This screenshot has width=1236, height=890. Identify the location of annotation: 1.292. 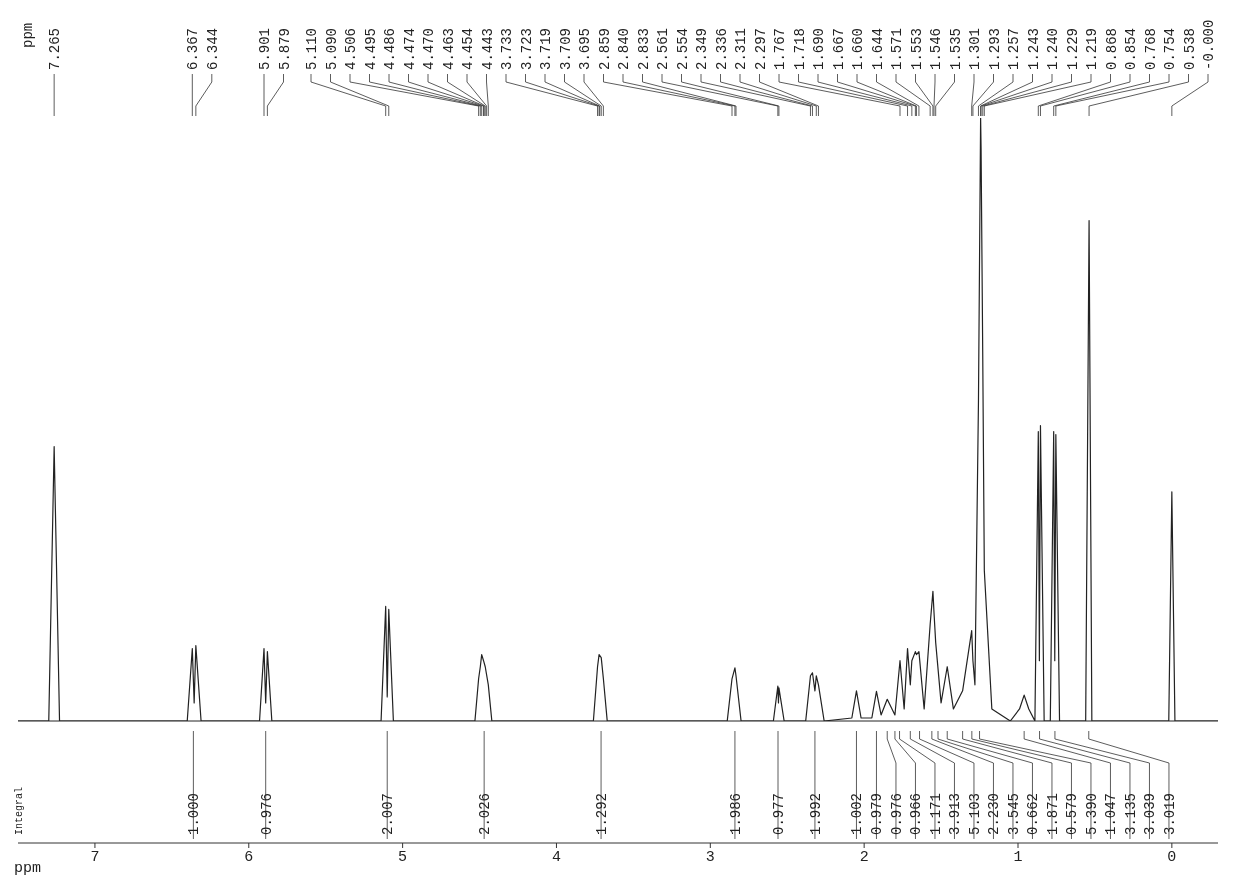
(602, 813).